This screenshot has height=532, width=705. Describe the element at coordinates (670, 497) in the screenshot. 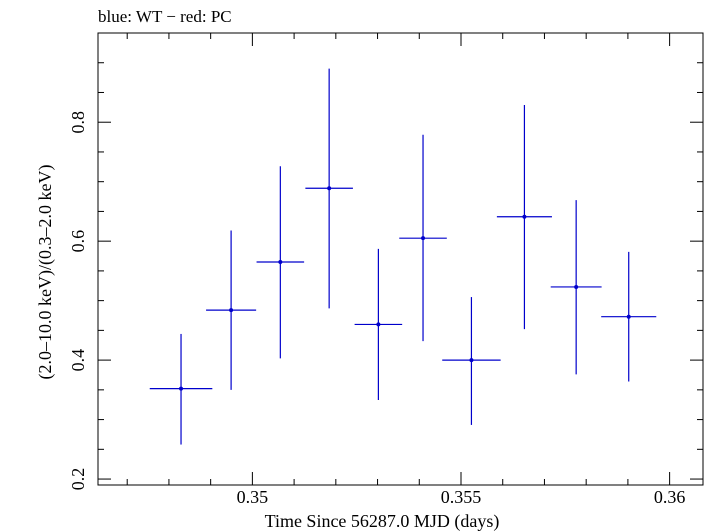

I see `x-tick-label: 0.36` at that location.